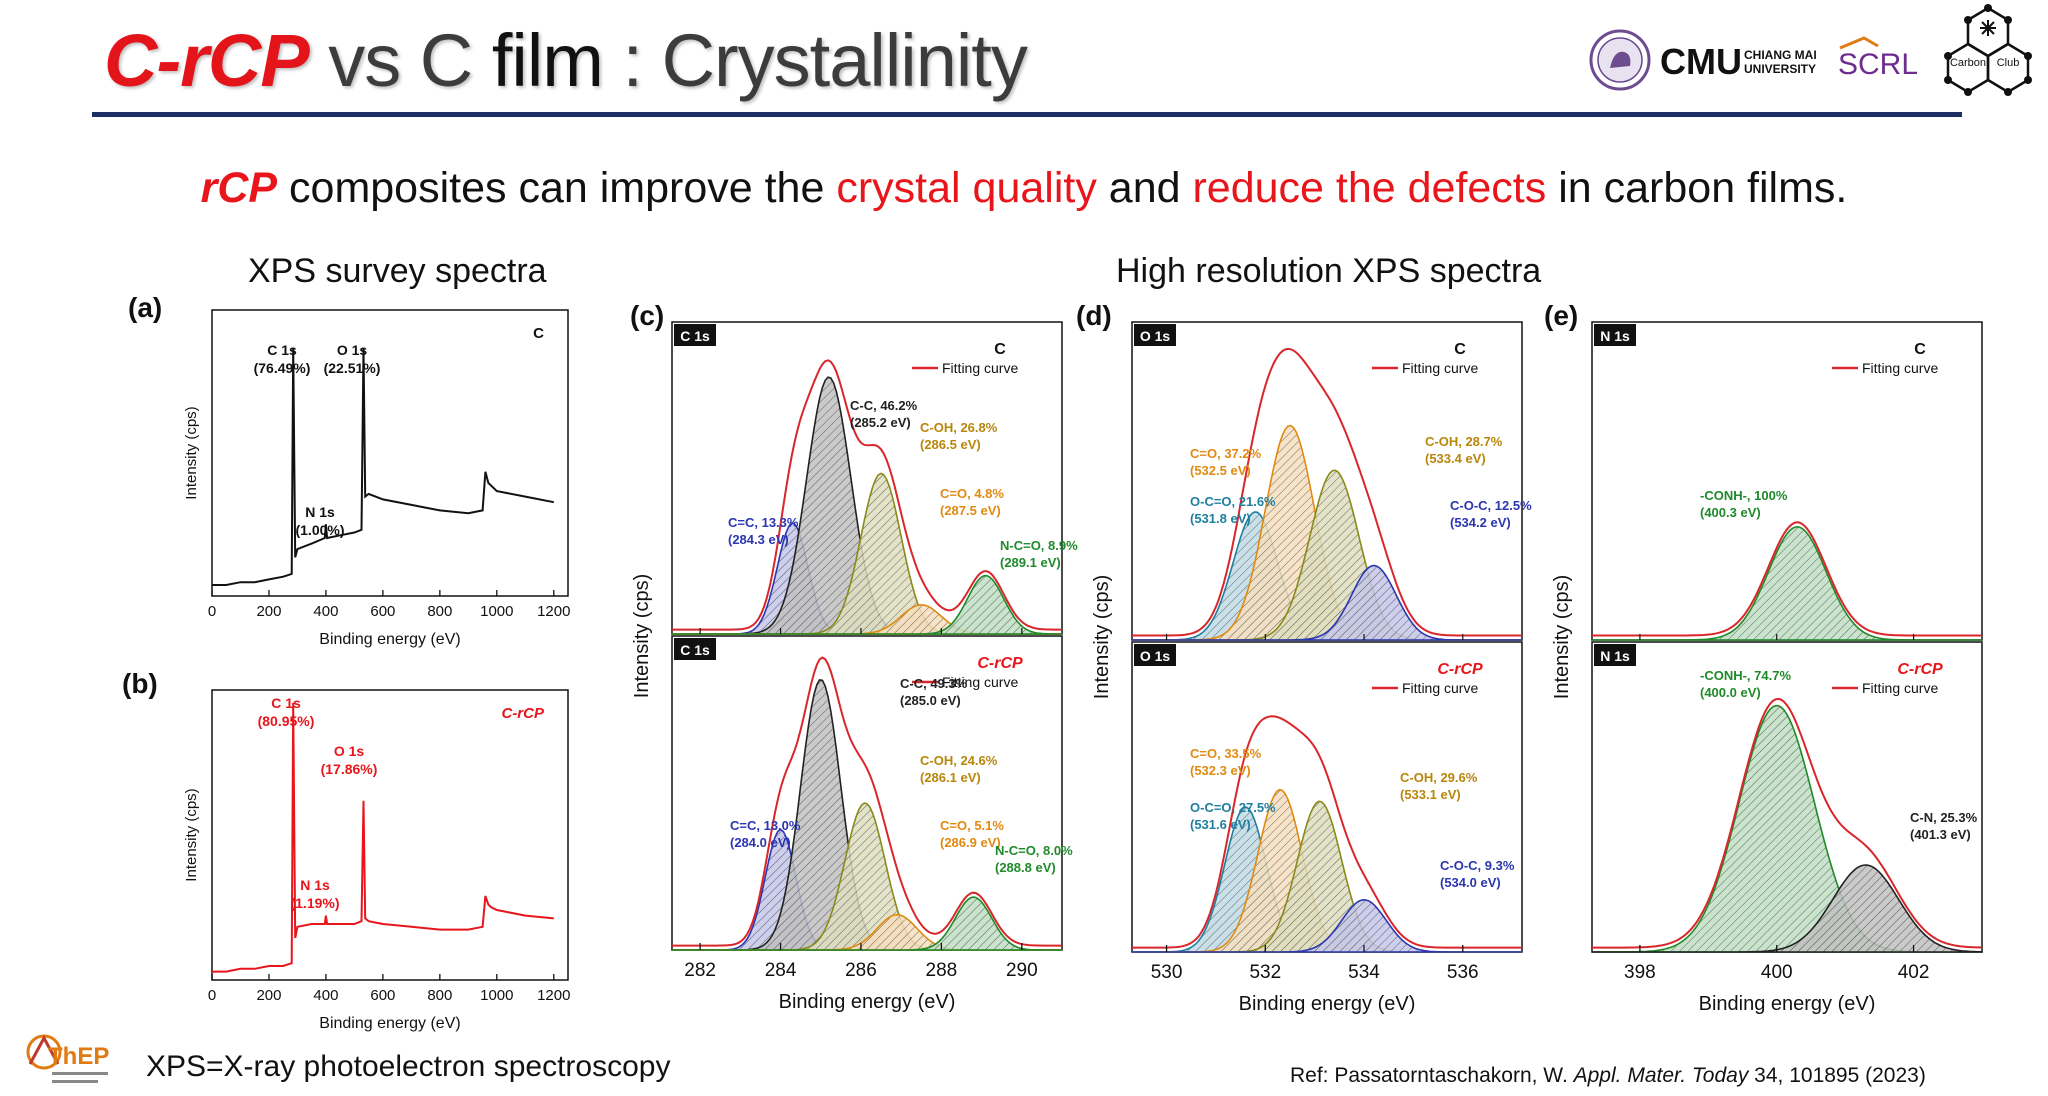 The height and width of the screenshot is (1096, 2048). I want to click on legend-label: C, so click(1920, 349).